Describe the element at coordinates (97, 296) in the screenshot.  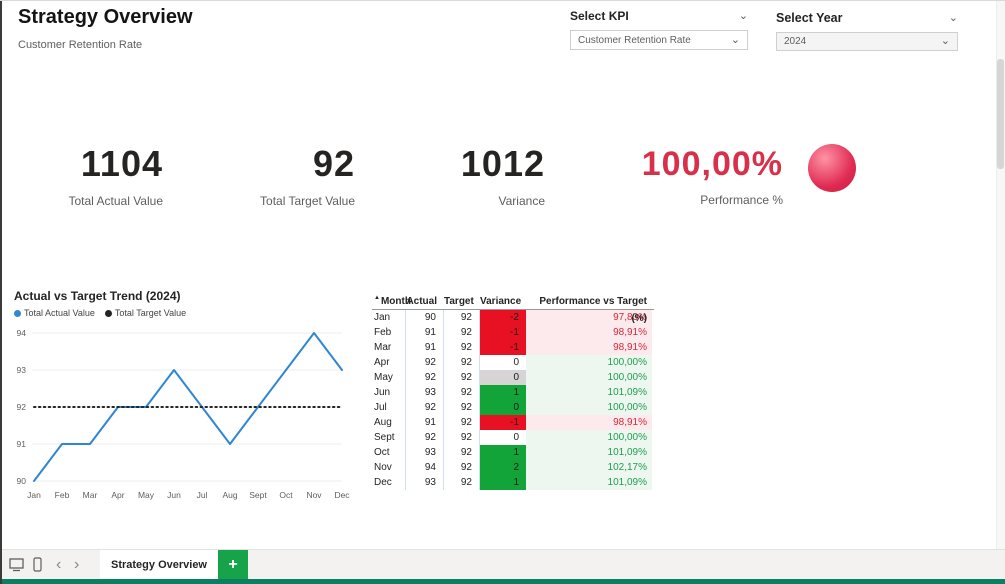
I see `chart-title: Actual vs Target Trend (2024)` at that location.